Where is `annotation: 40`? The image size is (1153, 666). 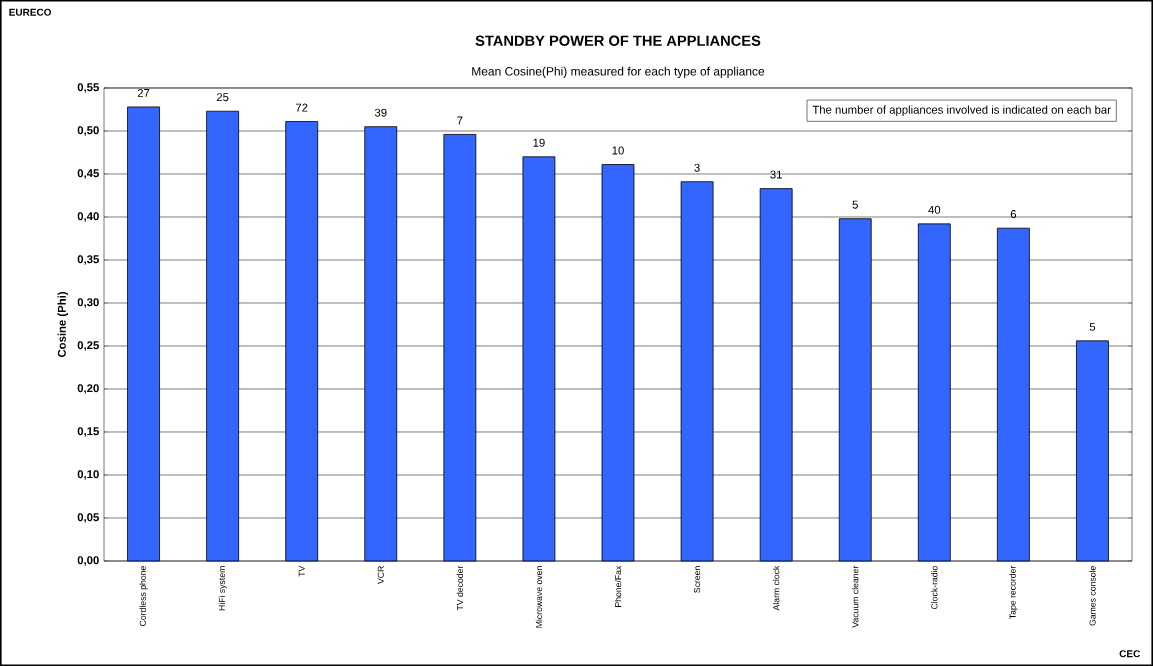
annotation: 40 is located at coordinates (934, 209).